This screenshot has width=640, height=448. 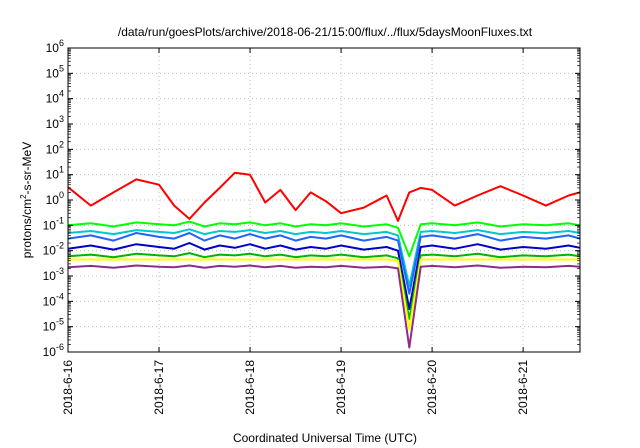 I want to click on y-tick-label: 10⁻⁶, so click(x=53, y=350).